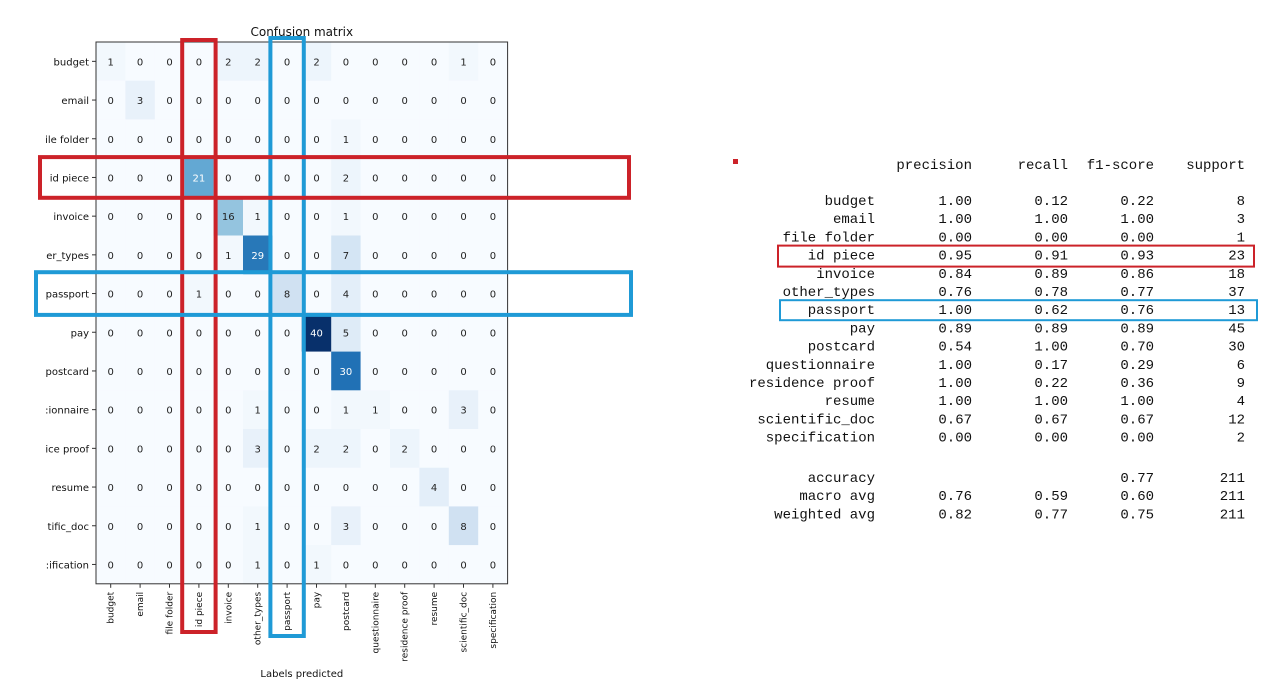 The image size is (1276, 694). Describe the element at coordinates (318, 599) in the screenshot. I see `x-tick-label: pay` at that location.